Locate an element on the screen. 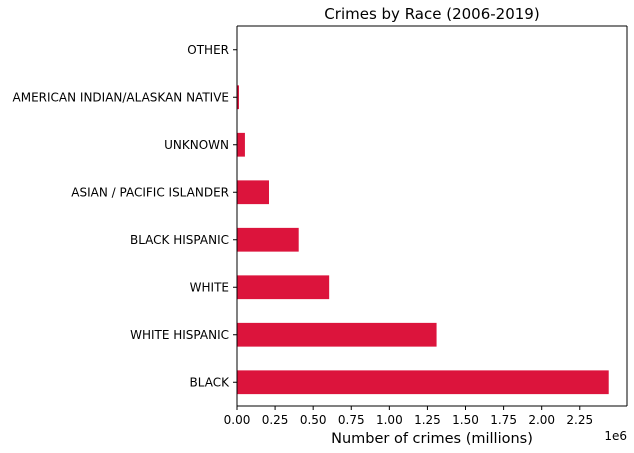  y-tick-label: WHITE HISPANIC is located at coordinates (179, 335).